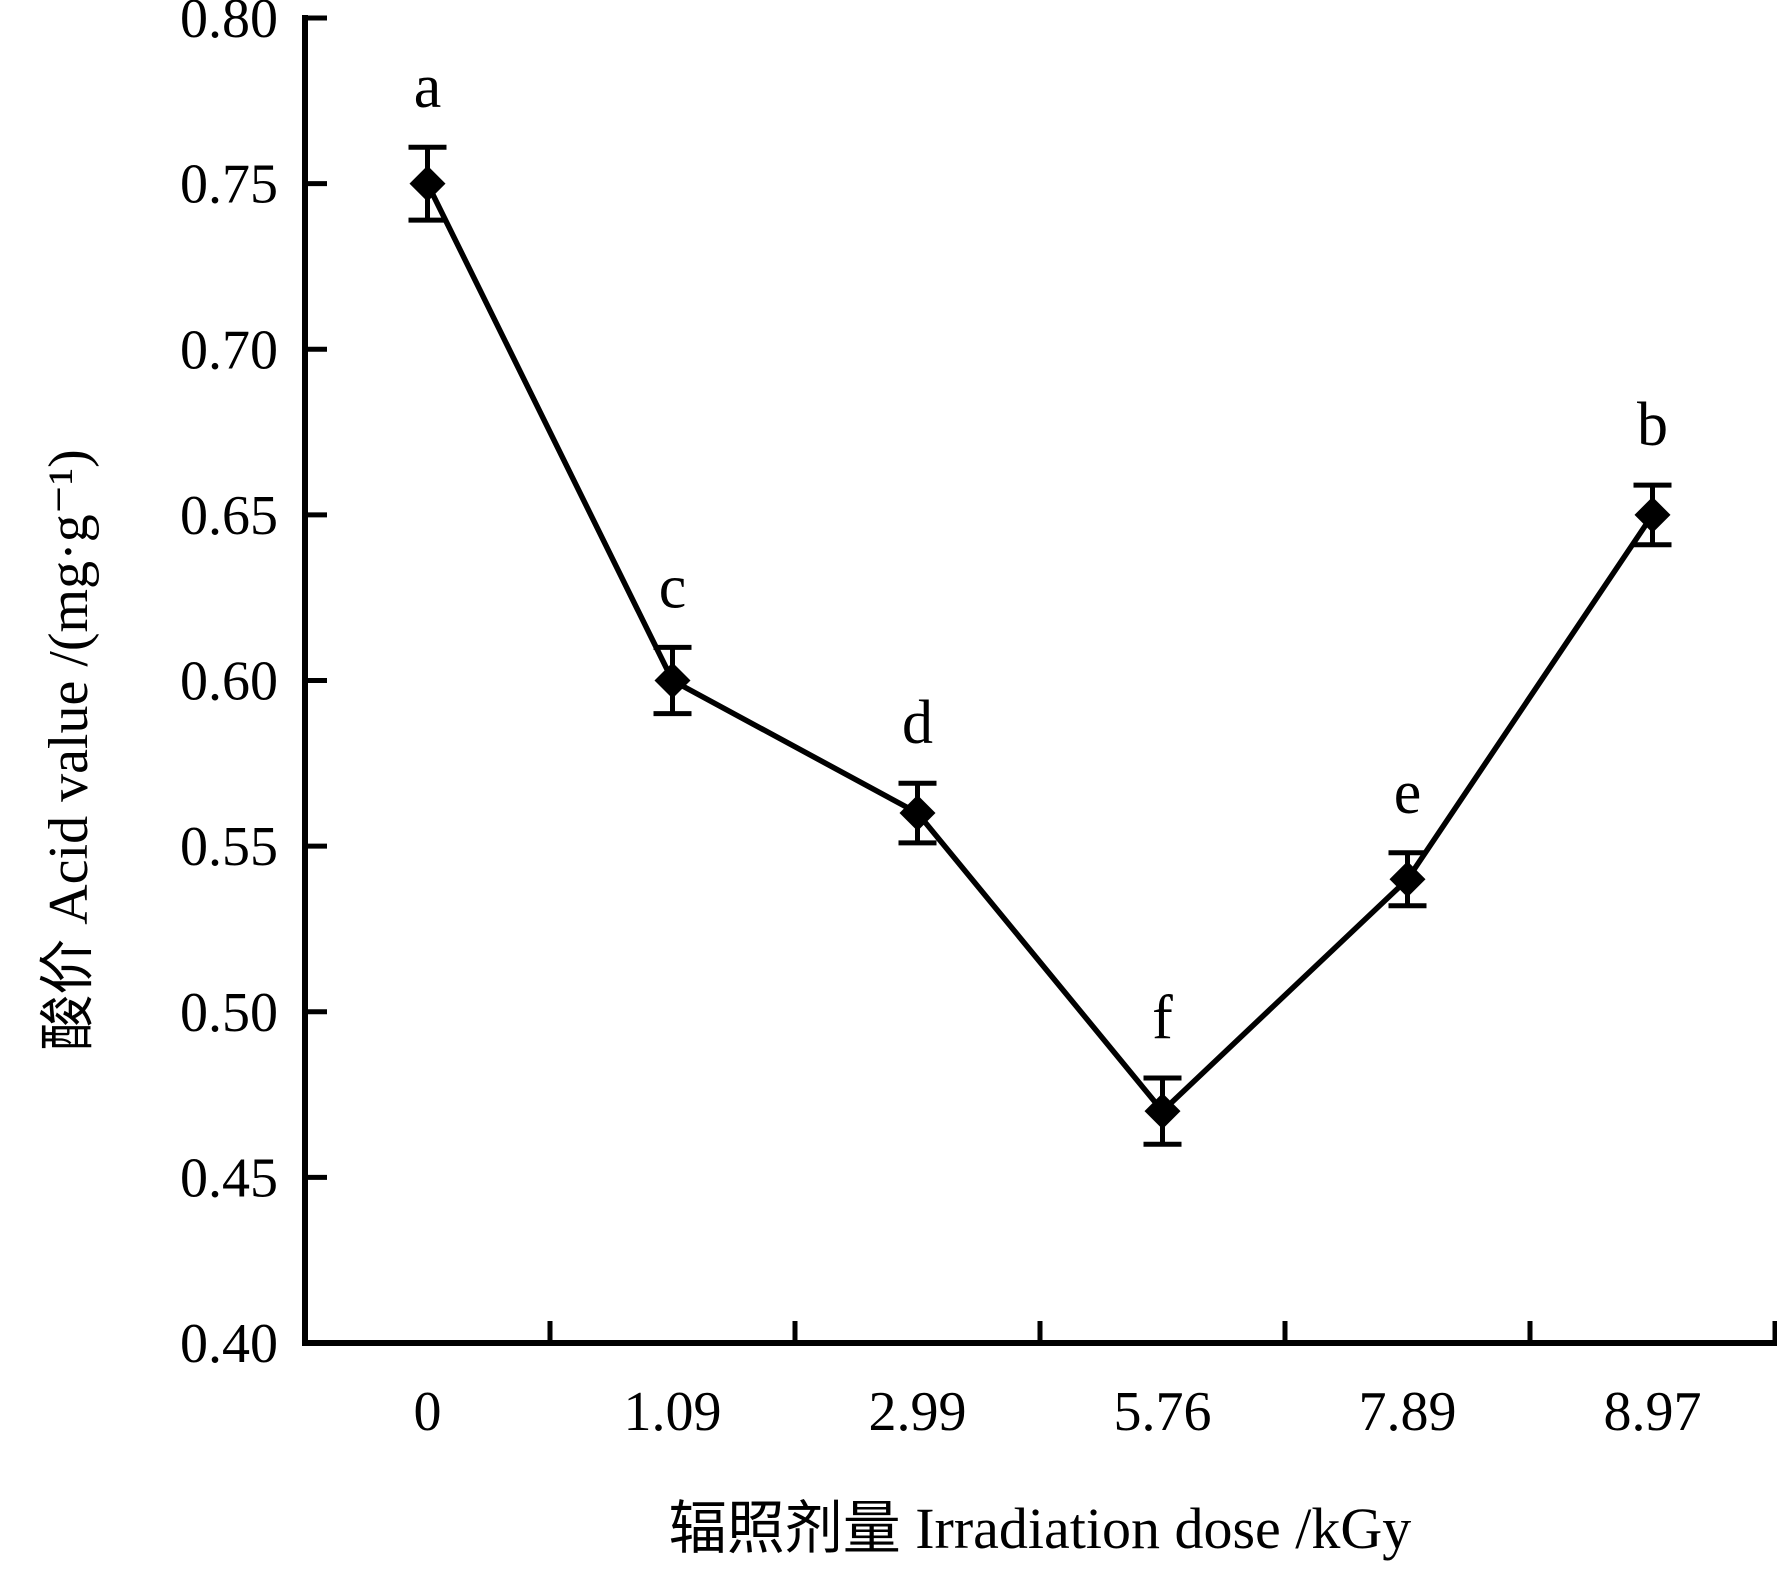 This screenshot has height=1571, width=1777. Describe the element at coordinates (673, 587) in the screenshot. I see `point-label: c` at that location.